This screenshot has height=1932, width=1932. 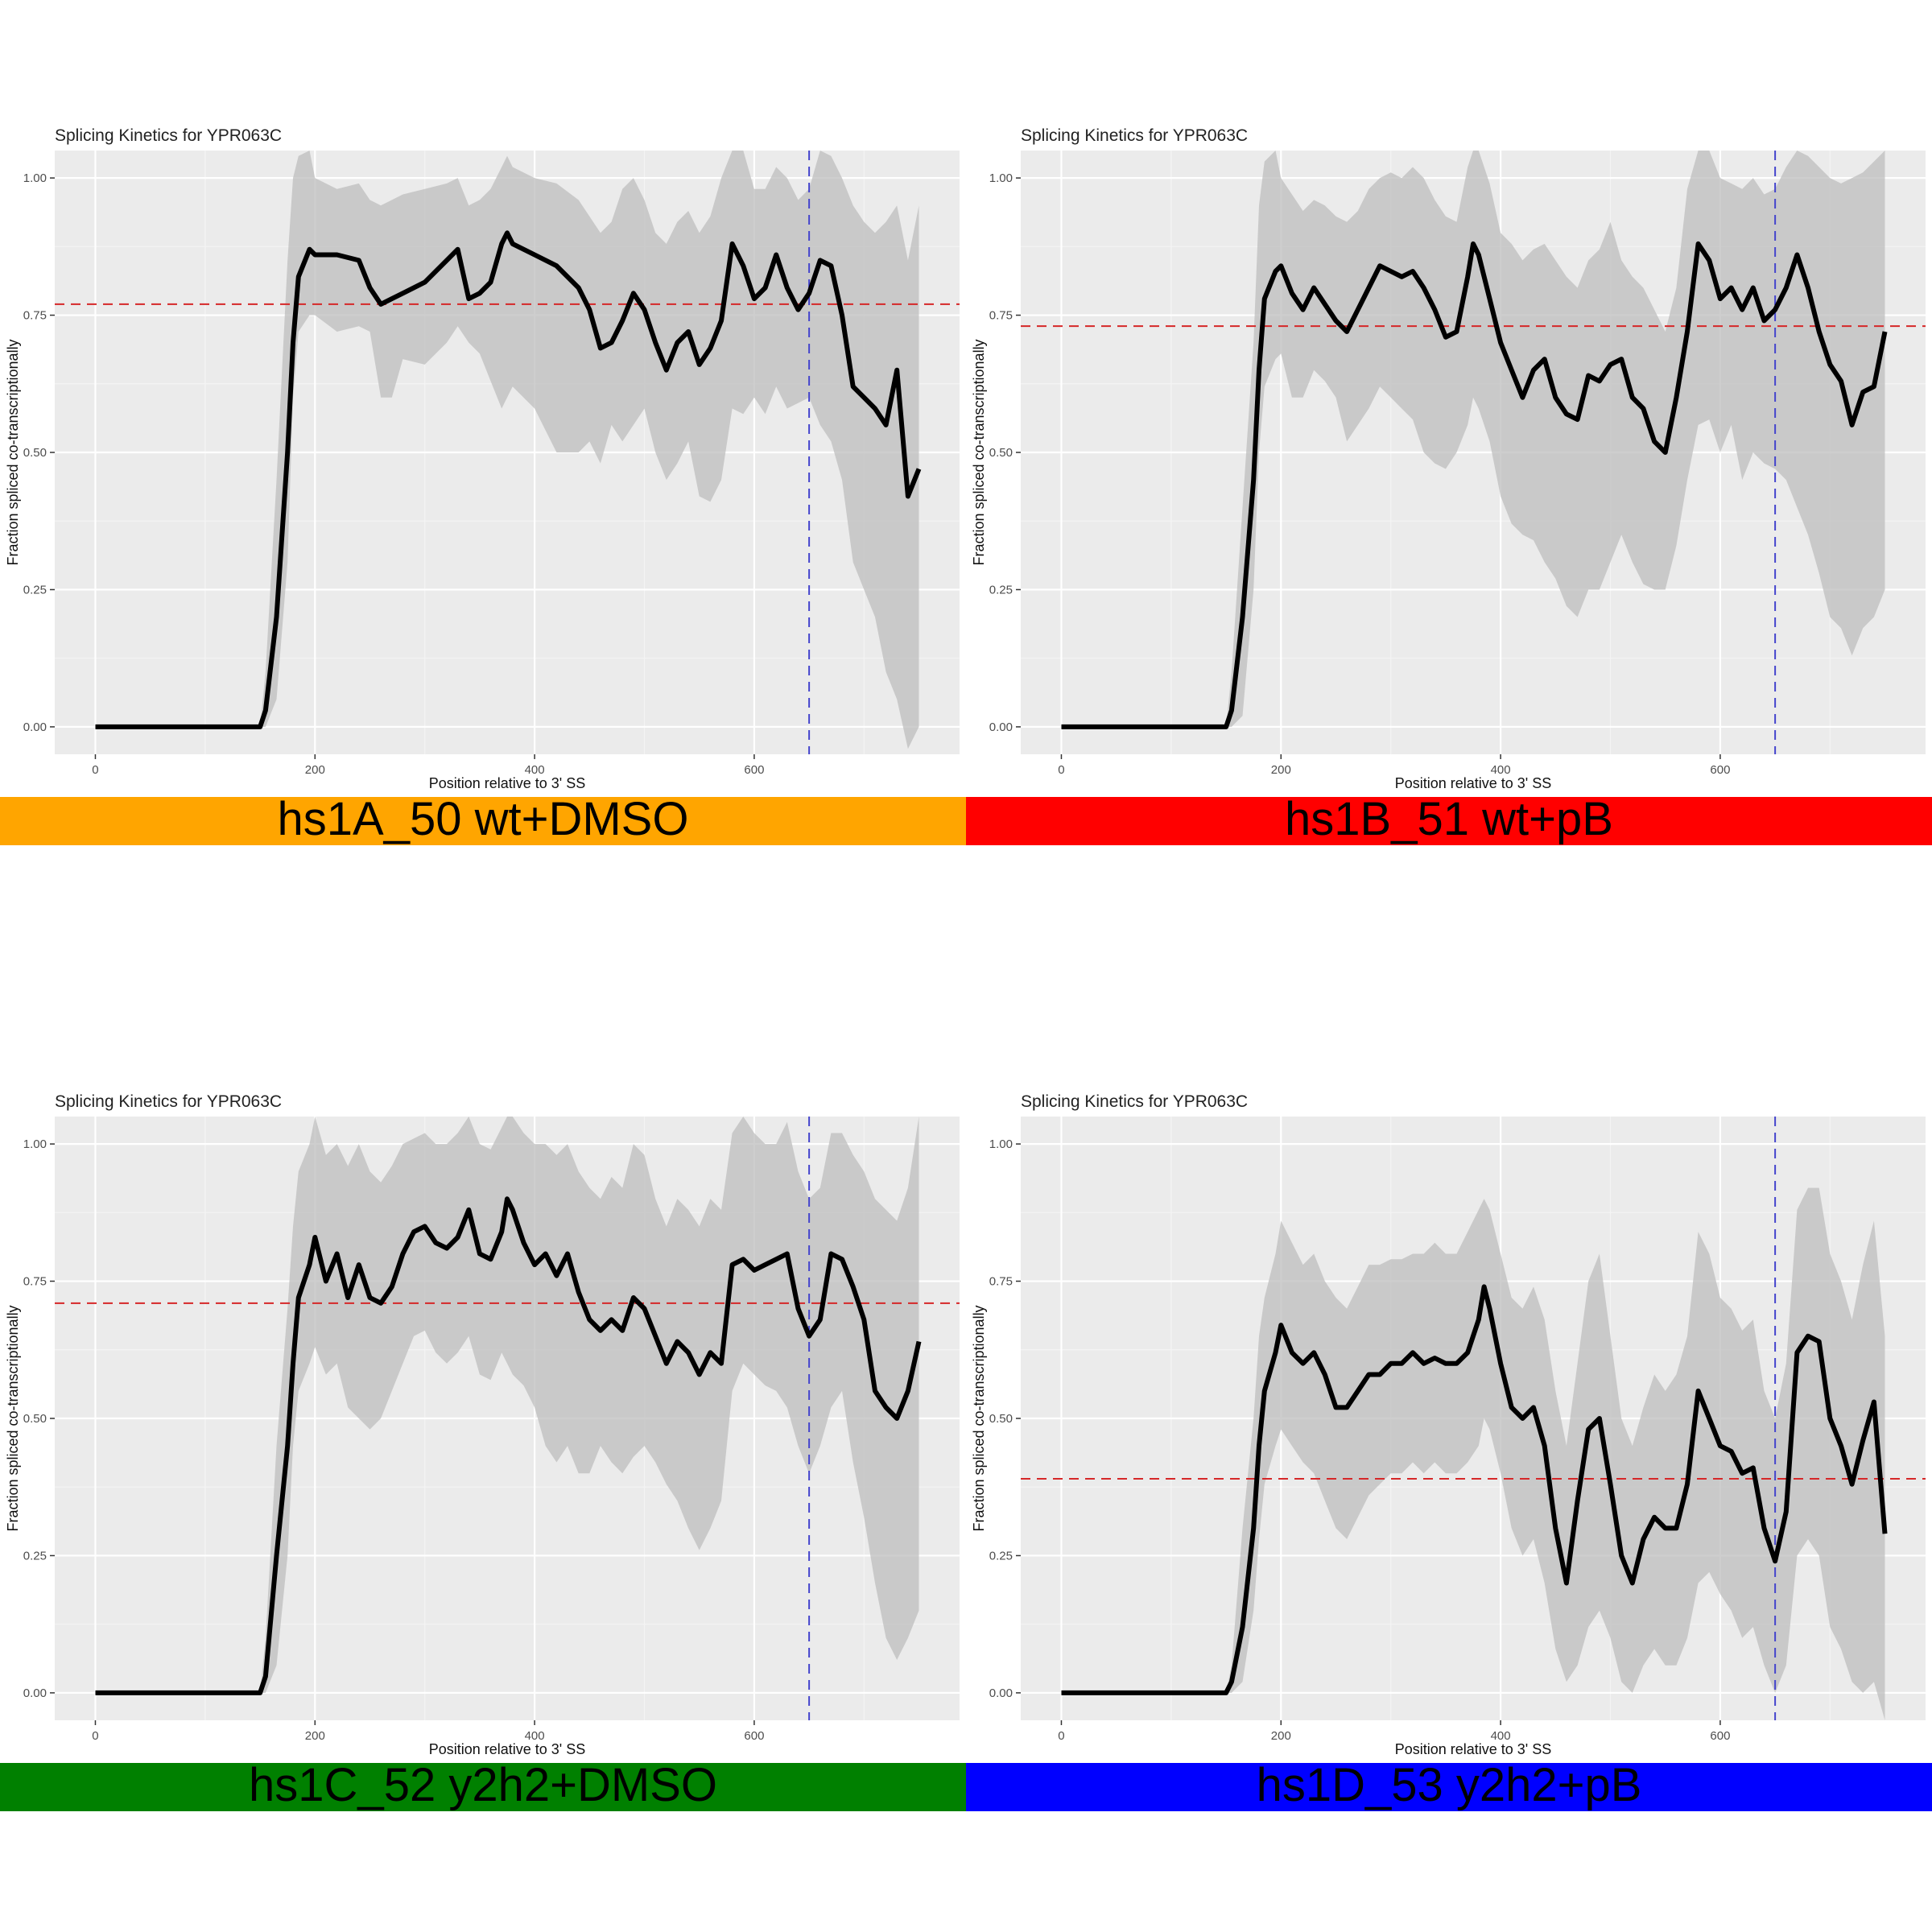 I want to click on condition-label: hs1C_52 y2h2+DMSO, so click(x=483, y=1785).